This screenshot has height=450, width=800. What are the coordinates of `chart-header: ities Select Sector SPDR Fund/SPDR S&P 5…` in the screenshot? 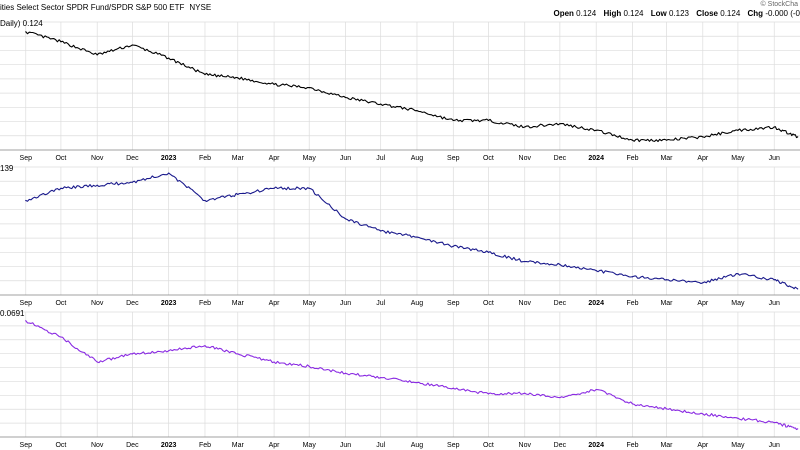 It's located at (400, 9).